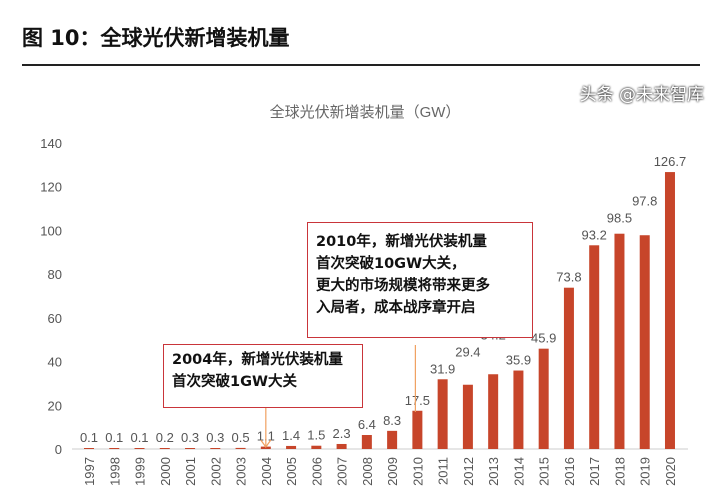  I want to click on x-tick-label: 2012, so click(468, 471).